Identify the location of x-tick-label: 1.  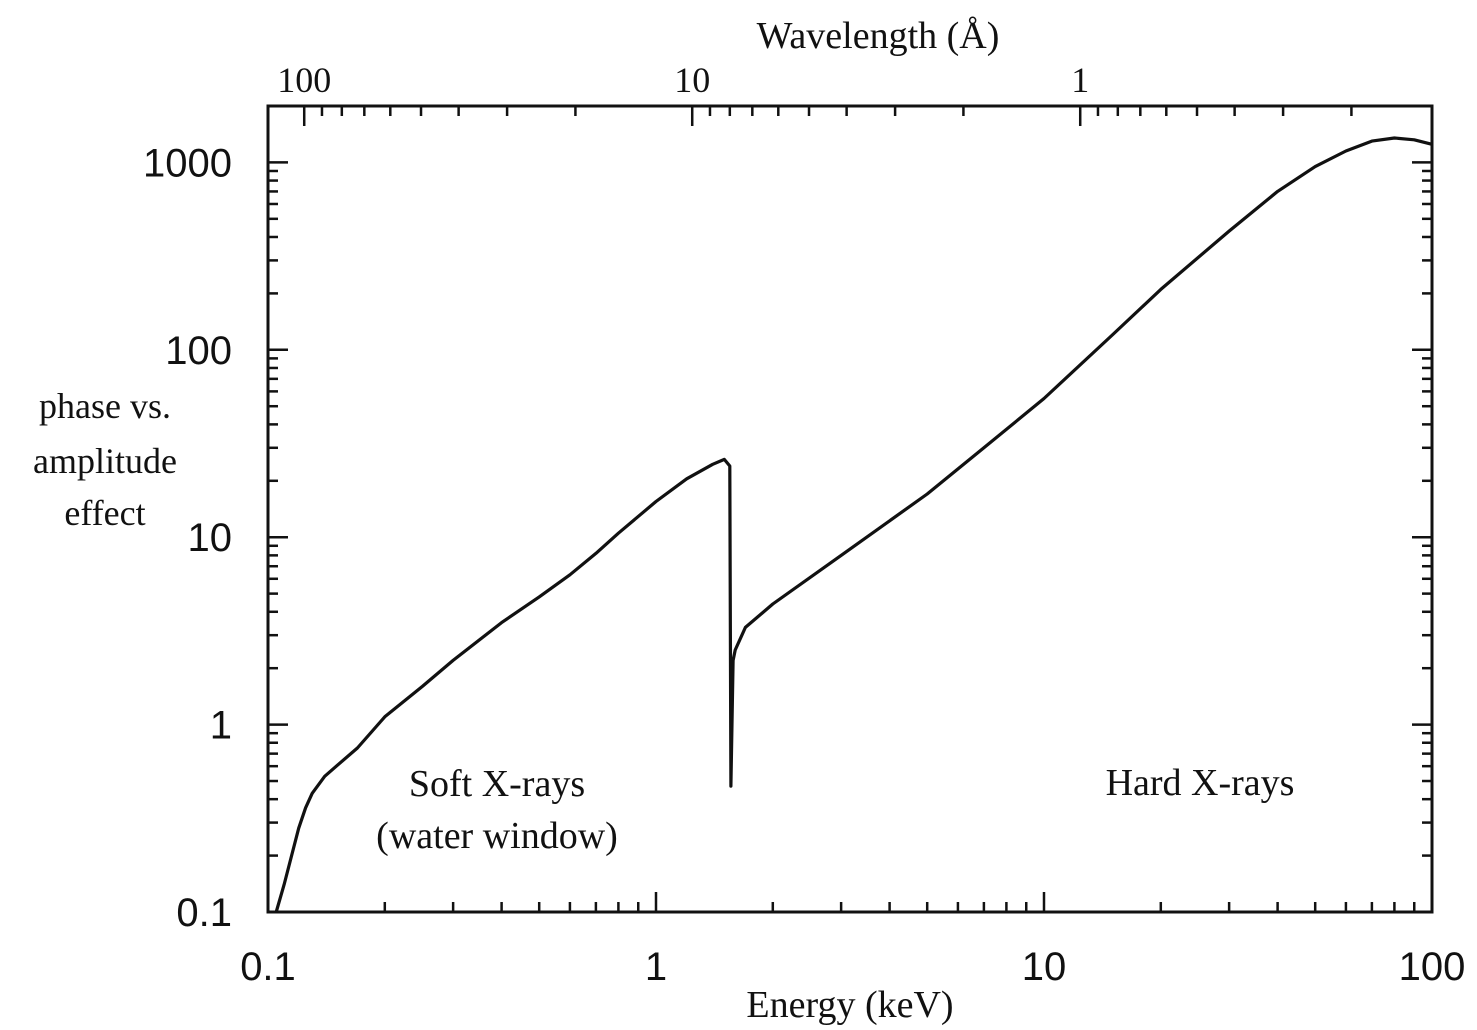
(656, 967).